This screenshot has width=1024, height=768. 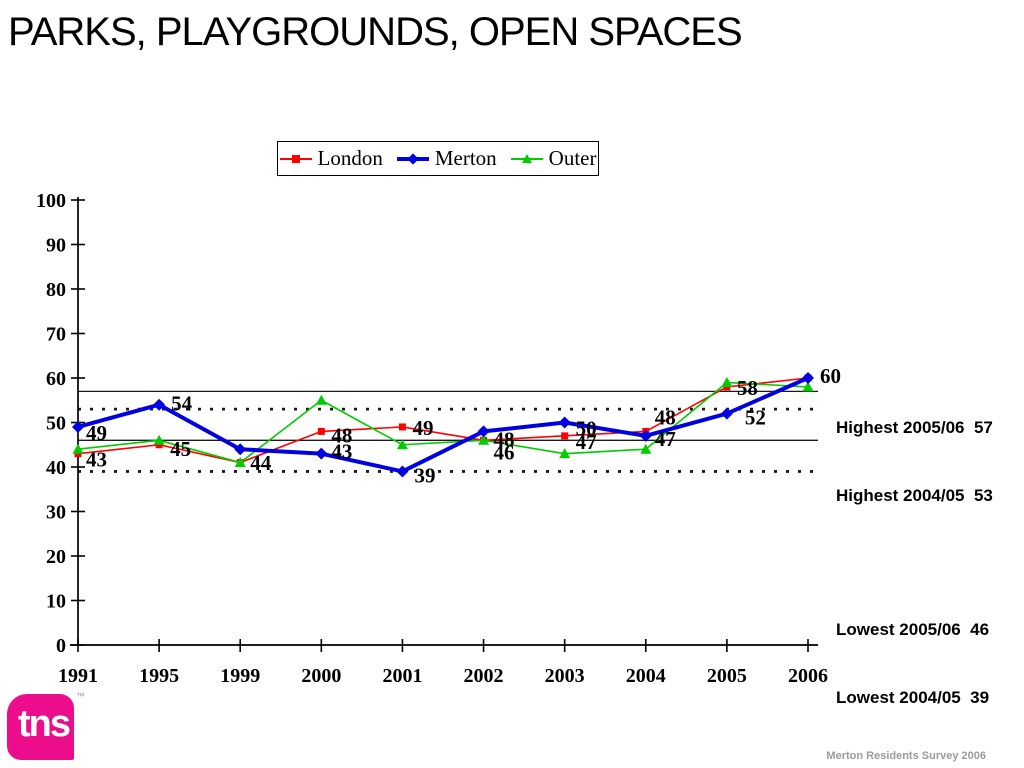 What do you see at coordinates (402, 471) in the screenshot?
I see `marker-merton-2001` at bounding box center [402, 471].